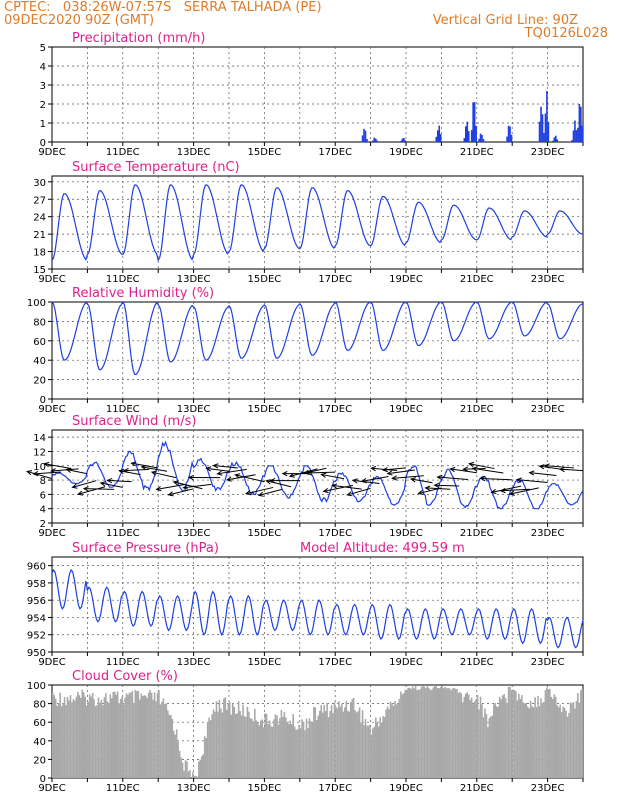 Image resolution: width=618 pixels, height=800 pixels. What do you see at coordinates (51, 788) in the screenshot?
I see `panel-5-xtick-label: 9DEC` at bounding box center [51, 788].